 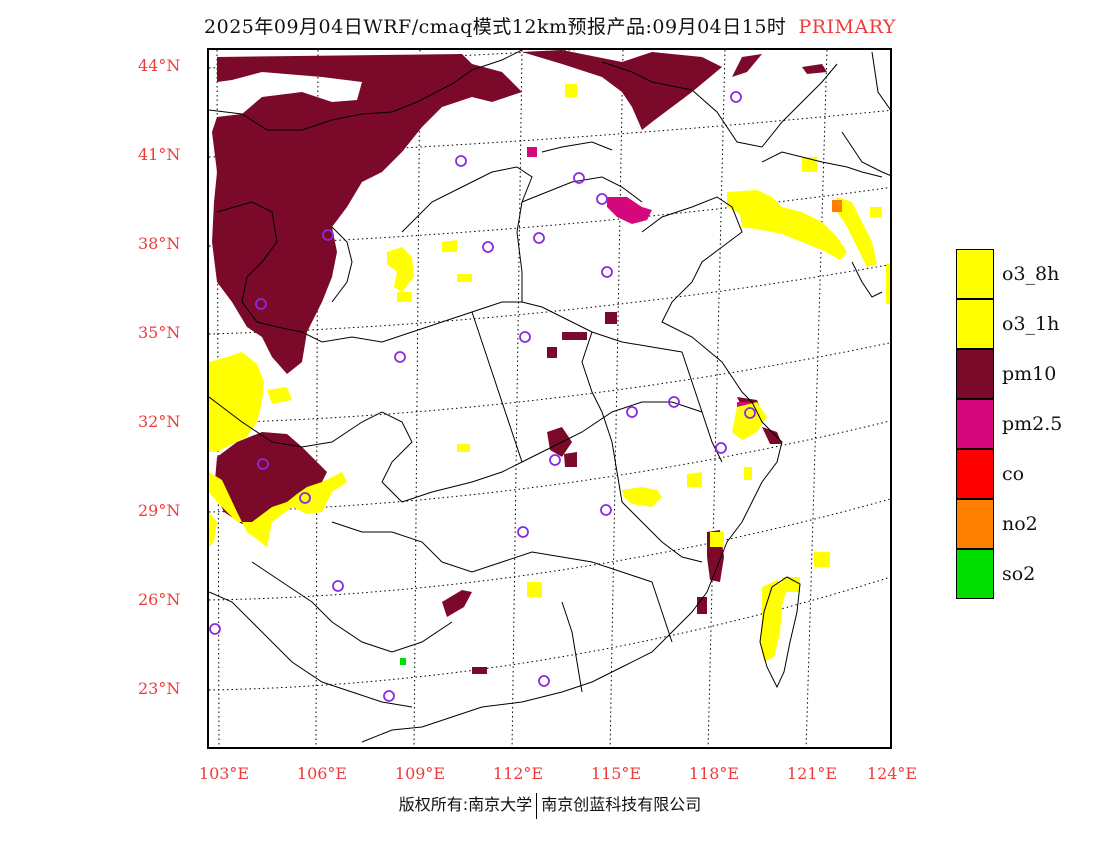 I want to click on copyright-owner: 版权所有:南京大学, so click(x=465, y=804).